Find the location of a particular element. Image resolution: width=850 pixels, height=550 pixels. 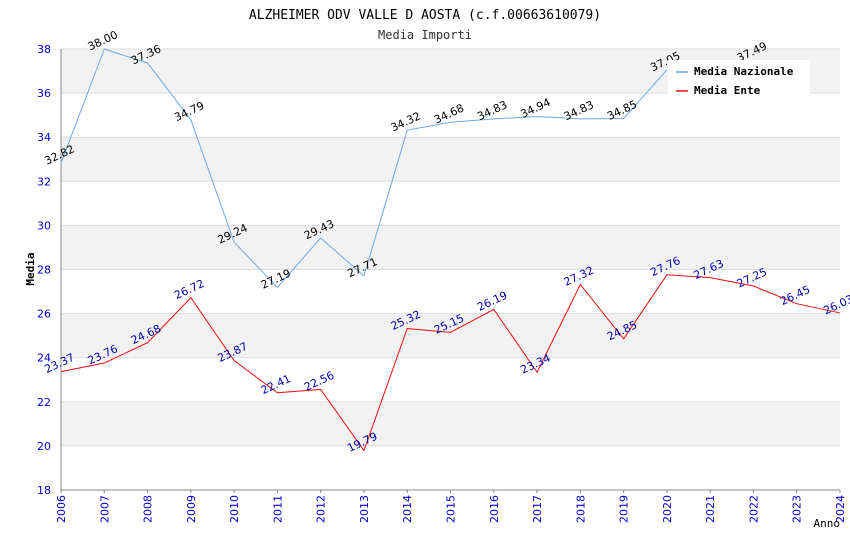

y-axis-label: Media is located at coordinates (30, 268).